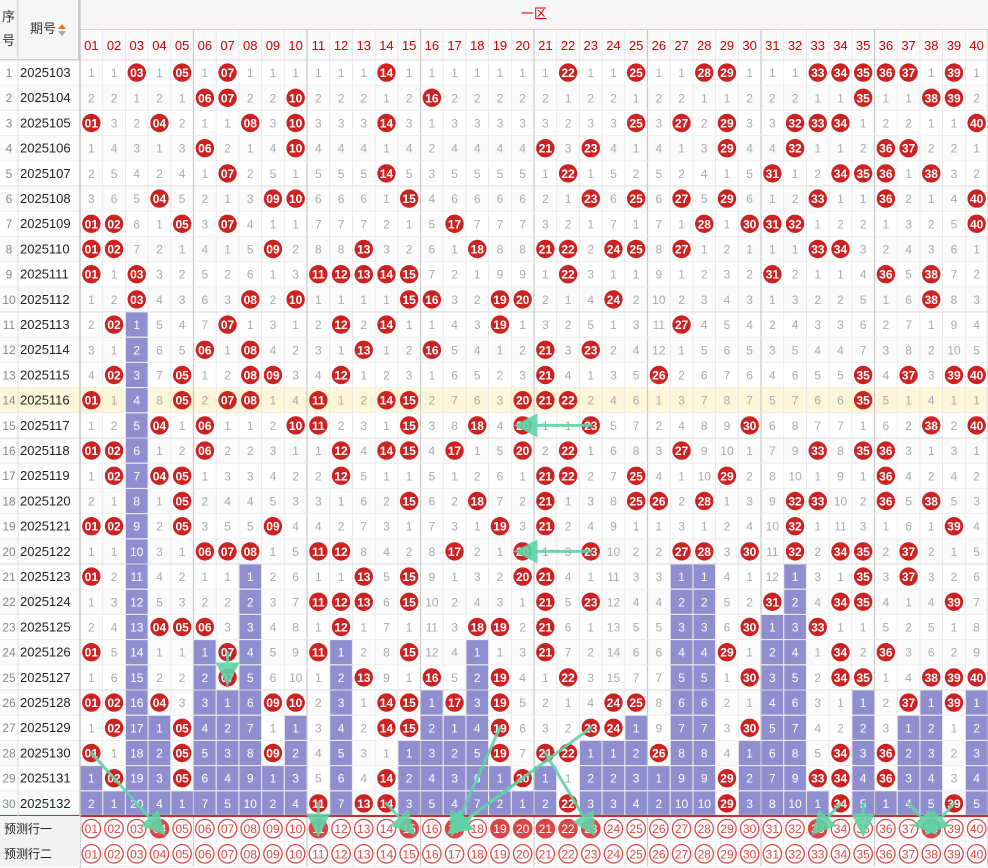 The height and width of the screenshot is (868, 988). I want to click on trend-cell: 28, so click(704, 501).